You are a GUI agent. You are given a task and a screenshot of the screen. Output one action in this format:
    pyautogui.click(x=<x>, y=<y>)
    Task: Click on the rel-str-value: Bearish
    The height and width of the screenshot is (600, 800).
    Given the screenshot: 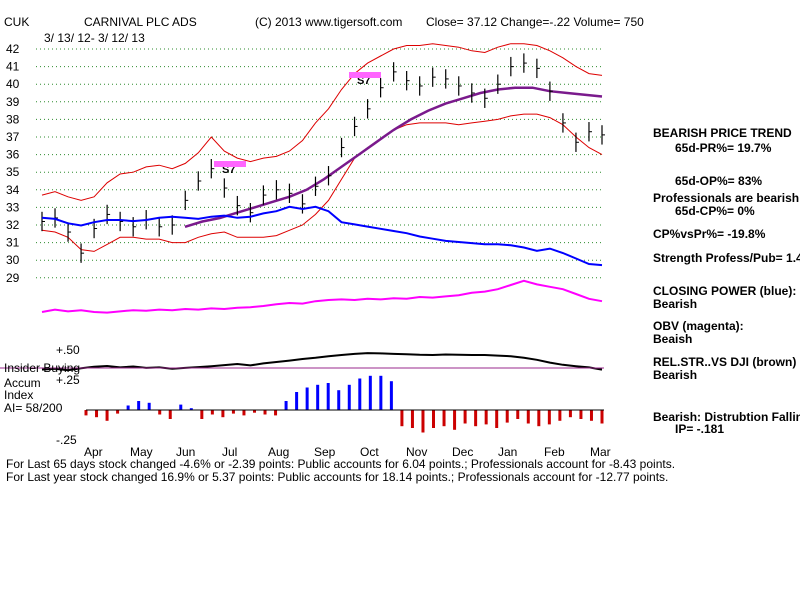 What is the action you would take?
    pyautogui.click(x=675, y=375)
    